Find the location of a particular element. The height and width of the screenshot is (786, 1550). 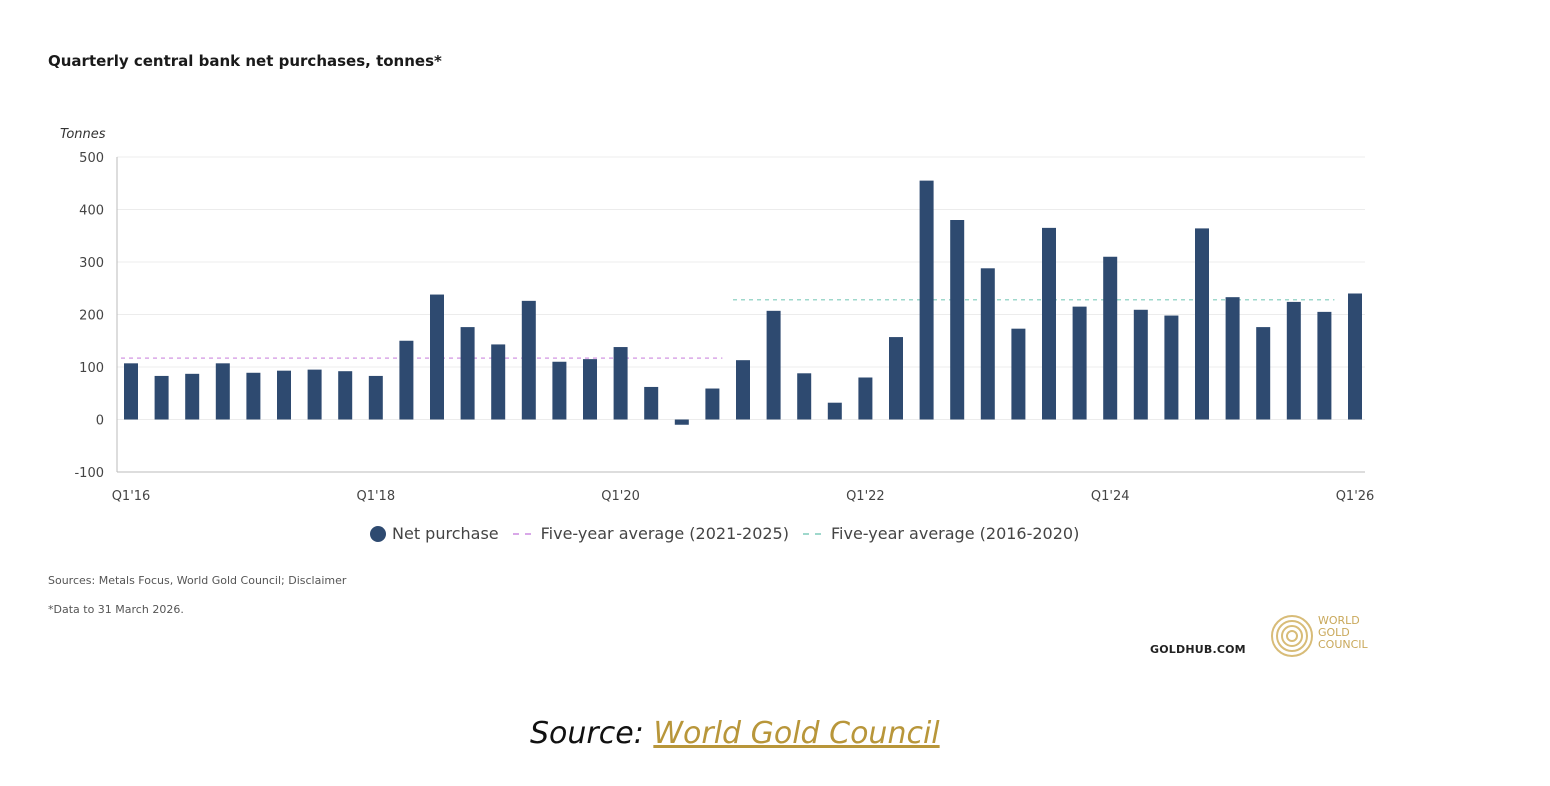

logo-line: COUNCIL is located at coordinates (1343, 644).